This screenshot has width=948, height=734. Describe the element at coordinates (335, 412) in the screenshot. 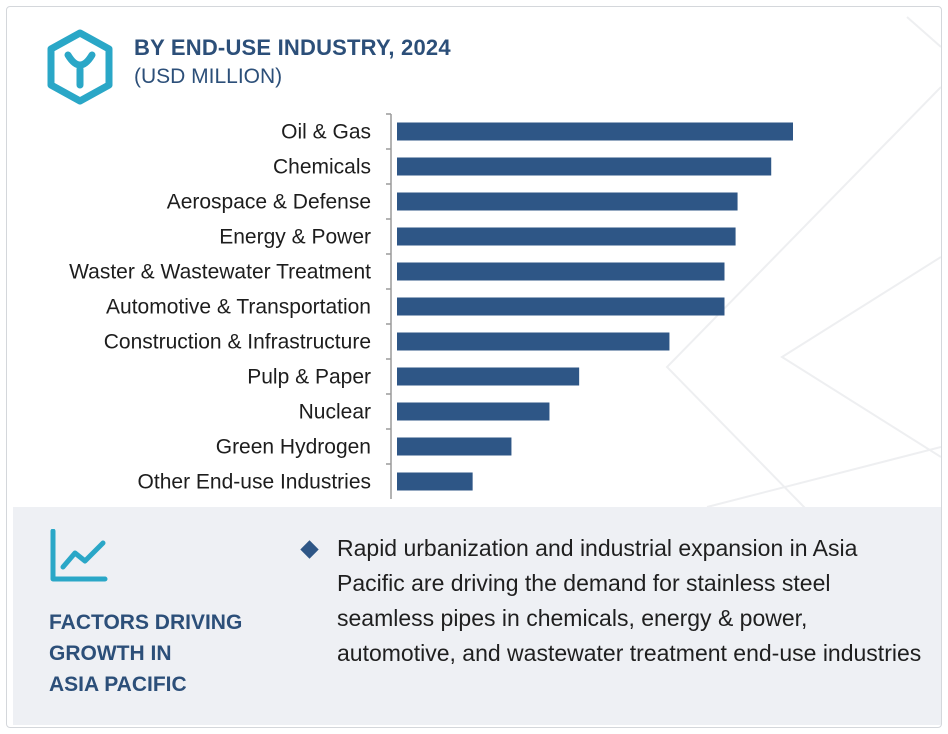

I see `category-label: Nuclear` at that location.